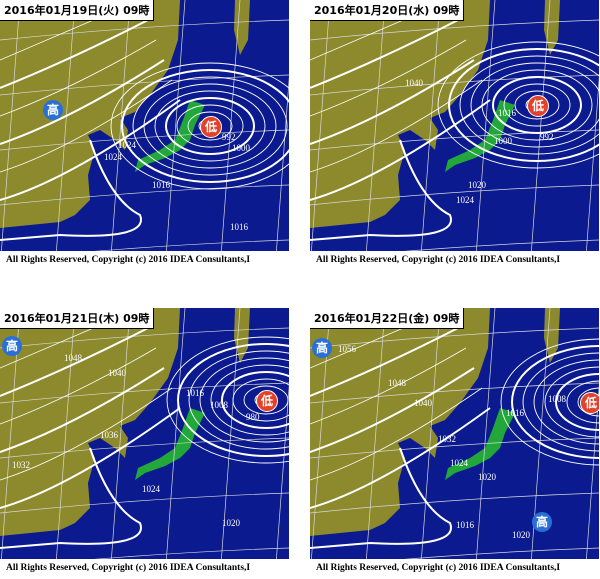  Describe the element at coordinates (253, 417) in the screenshot. I see `isobar-label: 980` at that location.